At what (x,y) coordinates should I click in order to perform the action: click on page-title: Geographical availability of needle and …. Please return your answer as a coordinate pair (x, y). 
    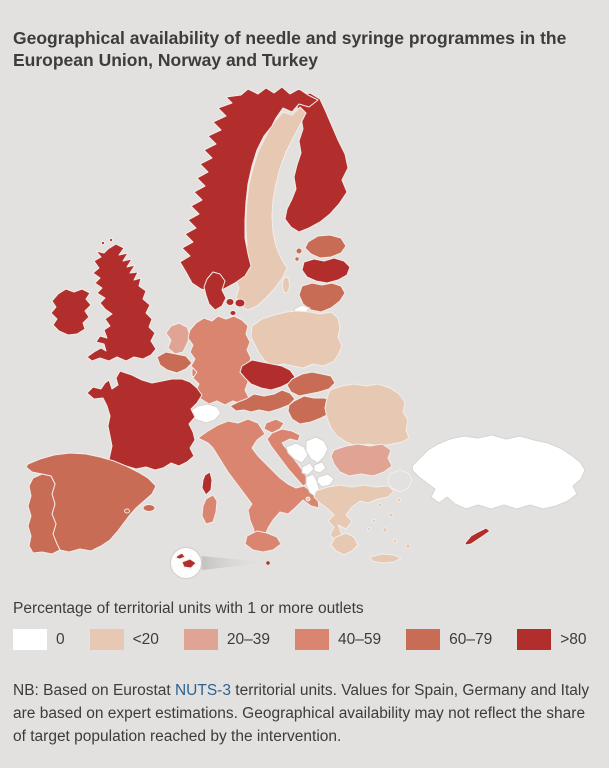
    Looking at the image, I should click on (290, 49).